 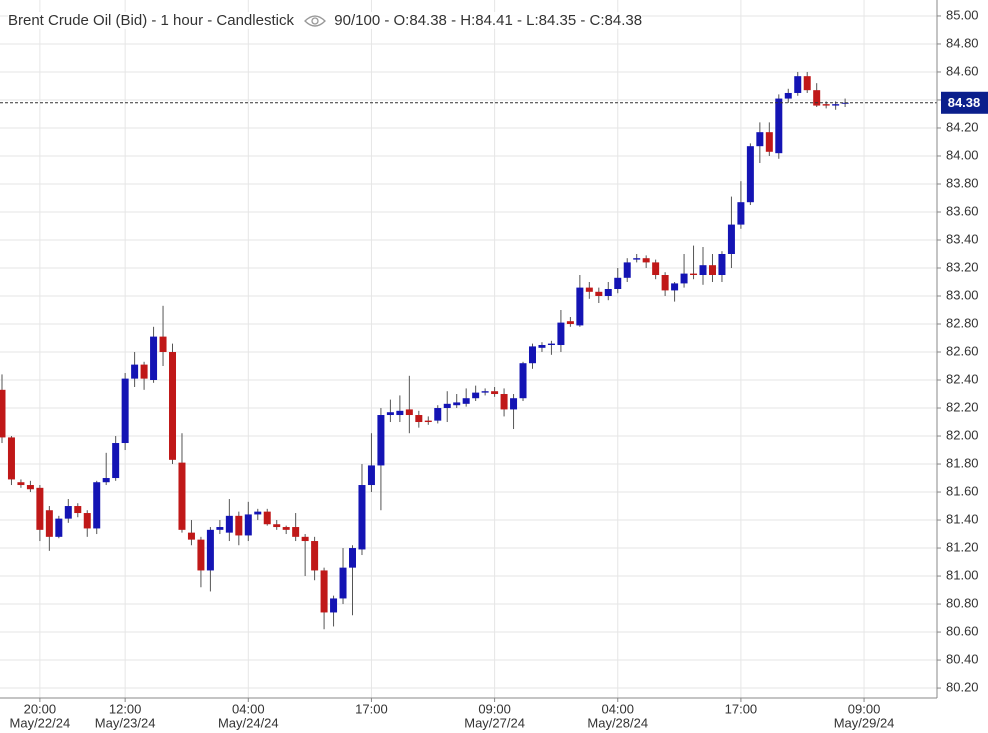 I want to click on y-tick-label: 83.60, so click(x=962, y=210).